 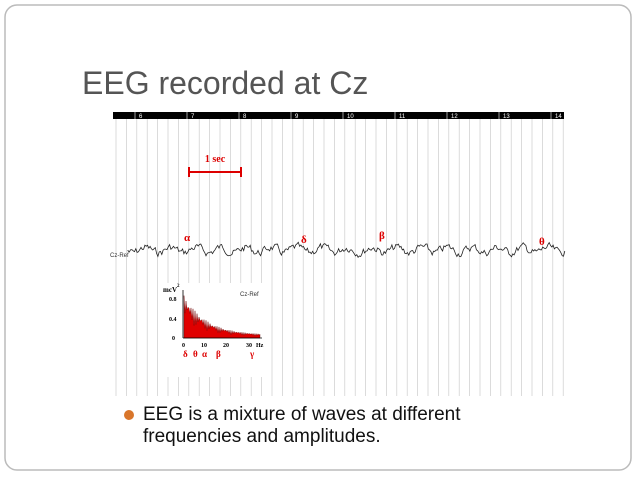 What do you see at coordinates (187, 238) in the screenshot?
I see `rhythm-label: α` at bounding box center [187, 238].